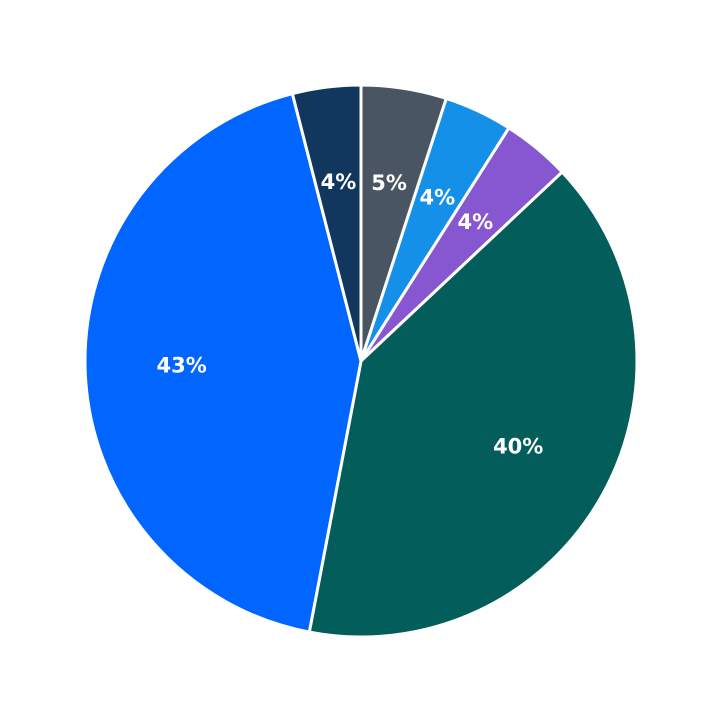  I want to click on value-label: 40%, so click(518, 446).